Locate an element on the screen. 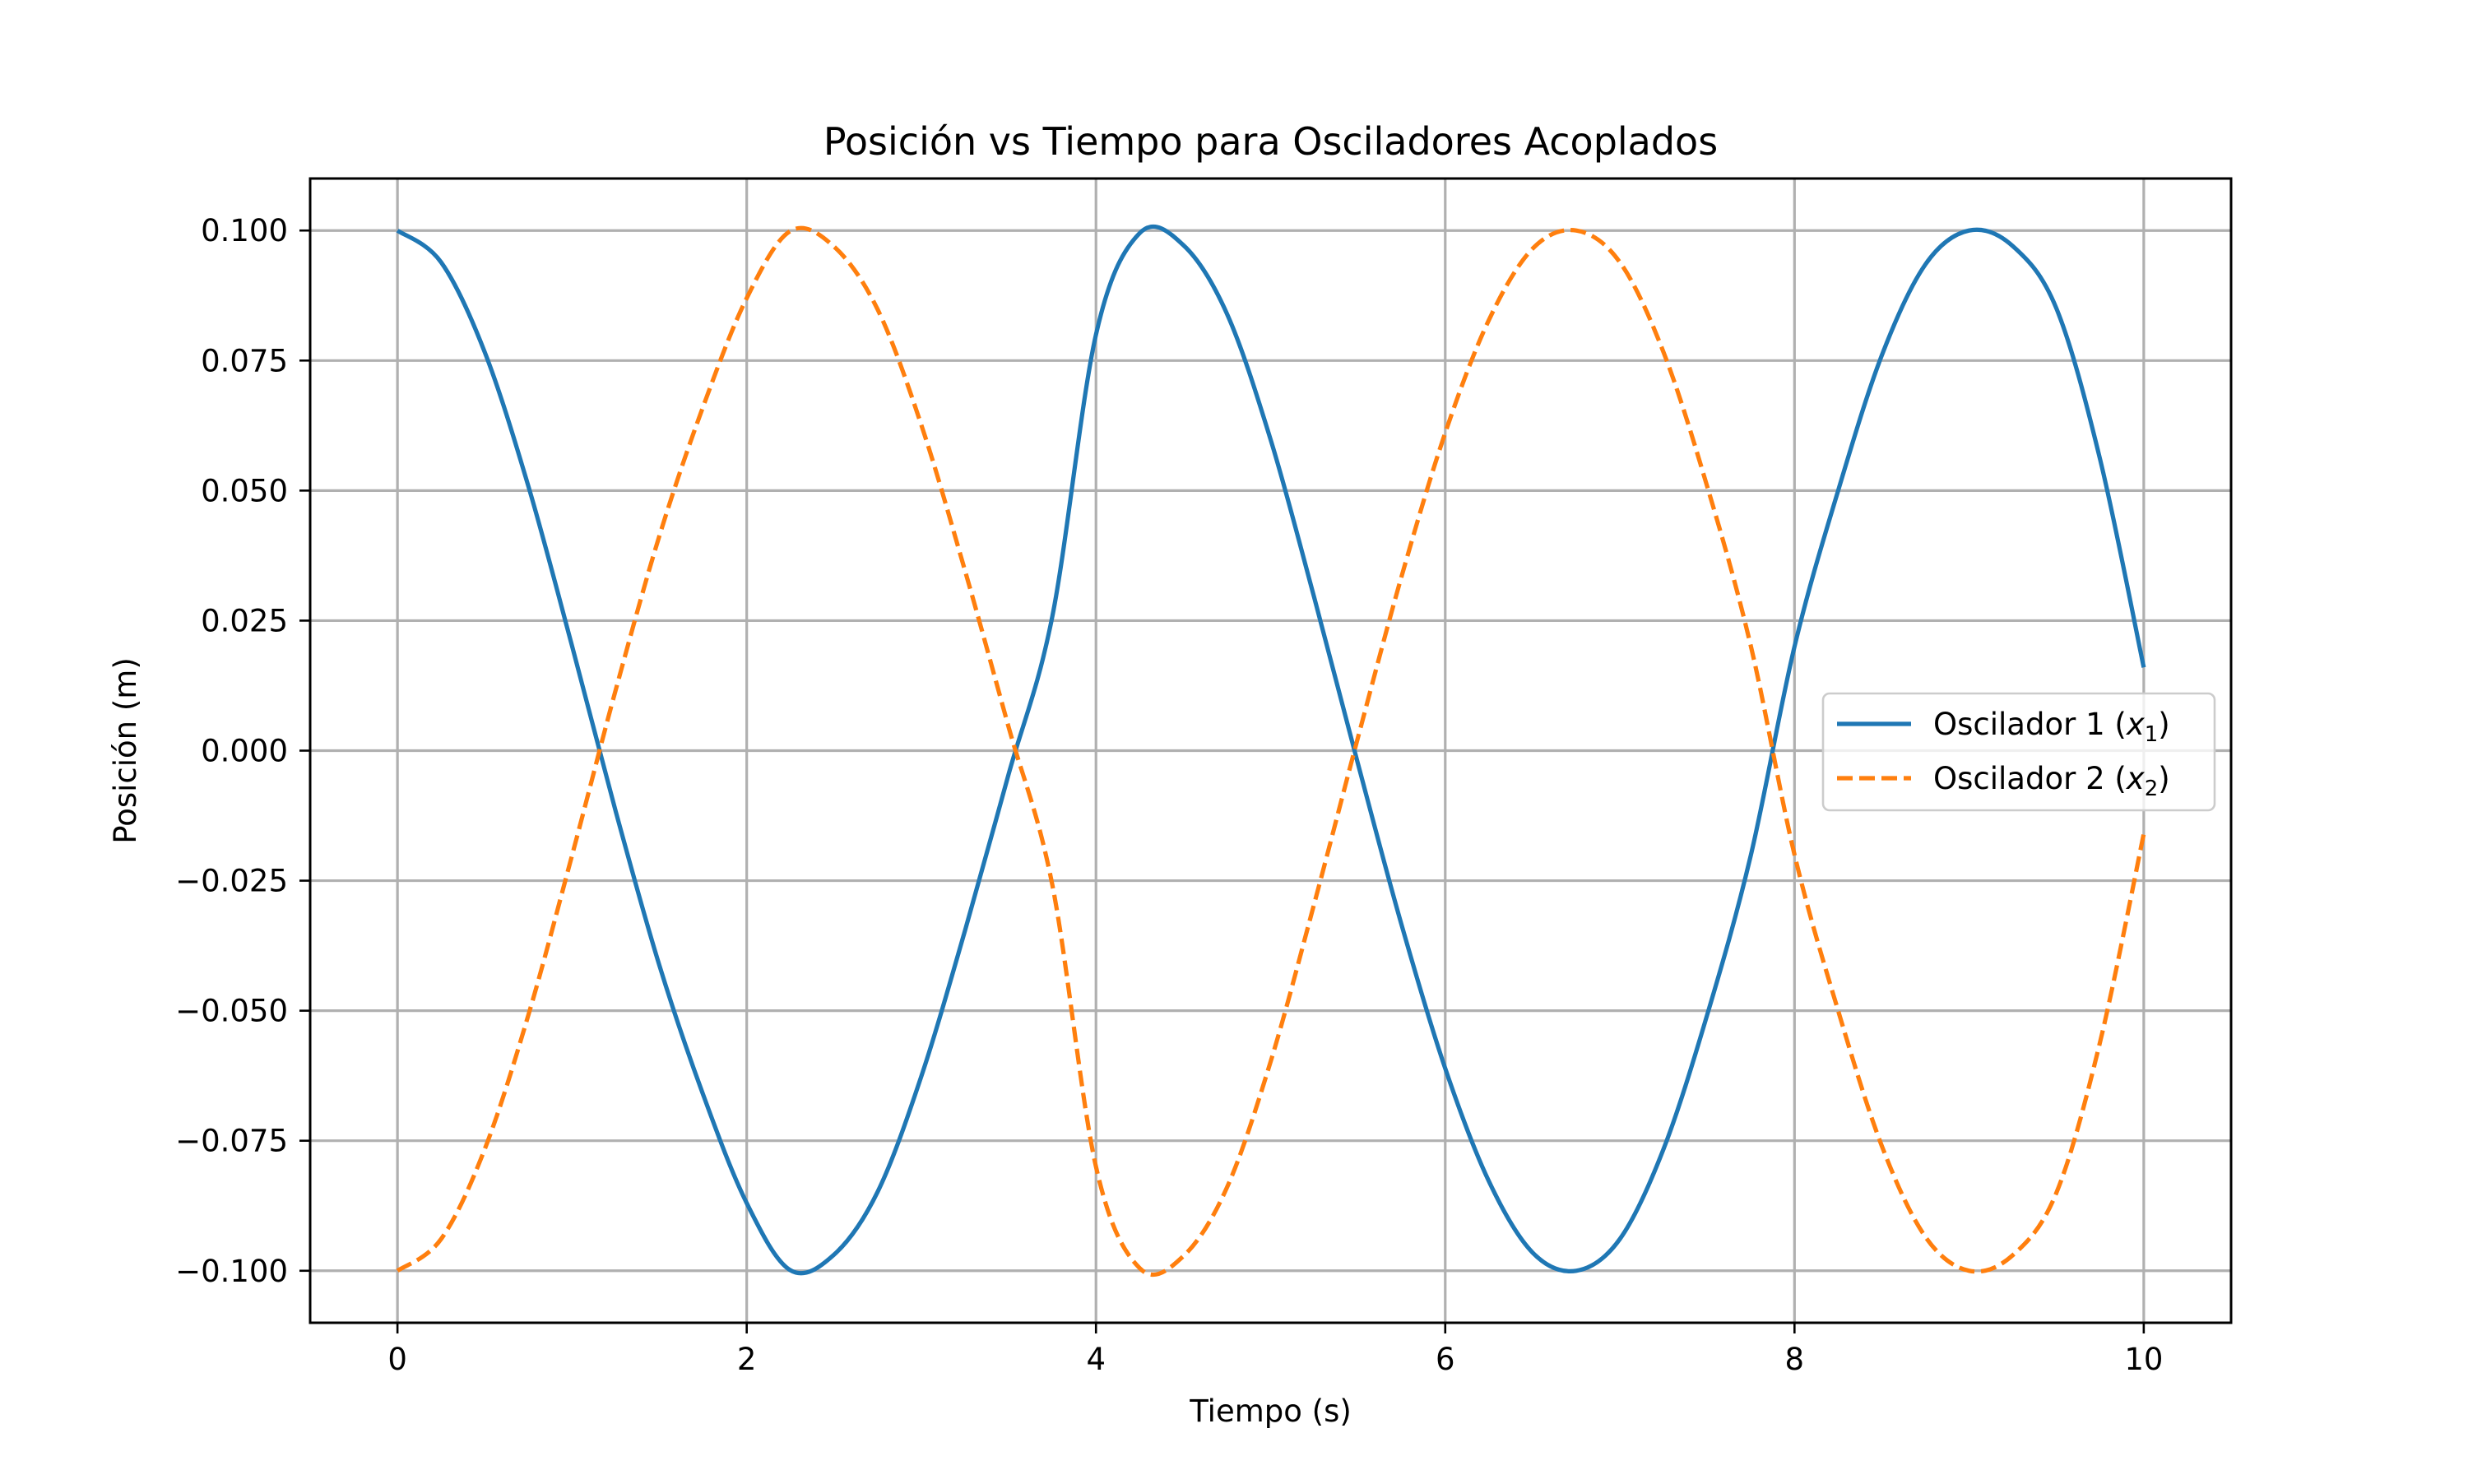  x-tick-label: 0 is located at coordinates (397, 1359).